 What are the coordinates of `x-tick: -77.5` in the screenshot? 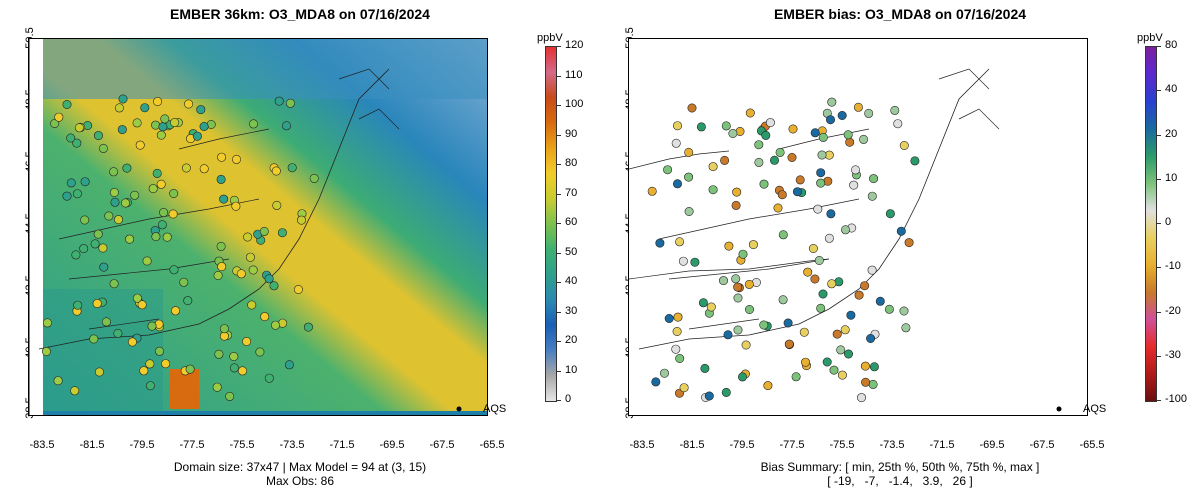 It's located at (792, 445).